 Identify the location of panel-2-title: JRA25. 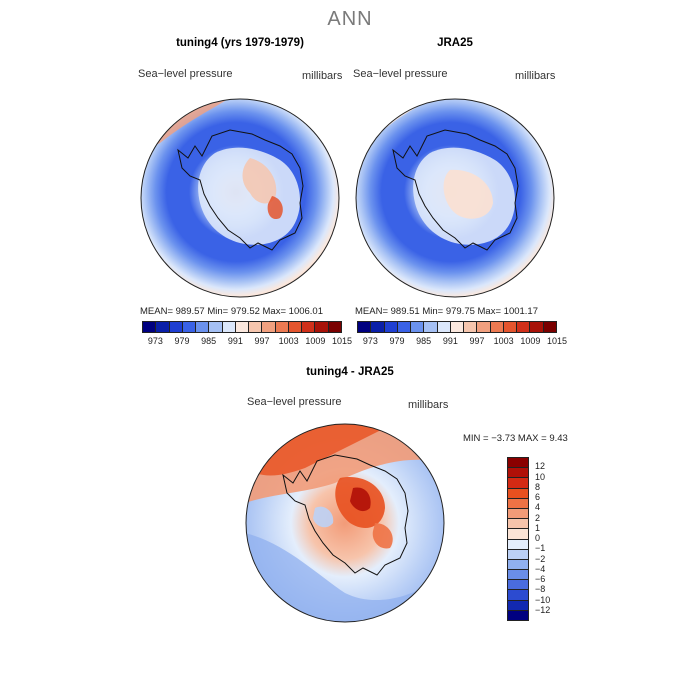
(455, 43).